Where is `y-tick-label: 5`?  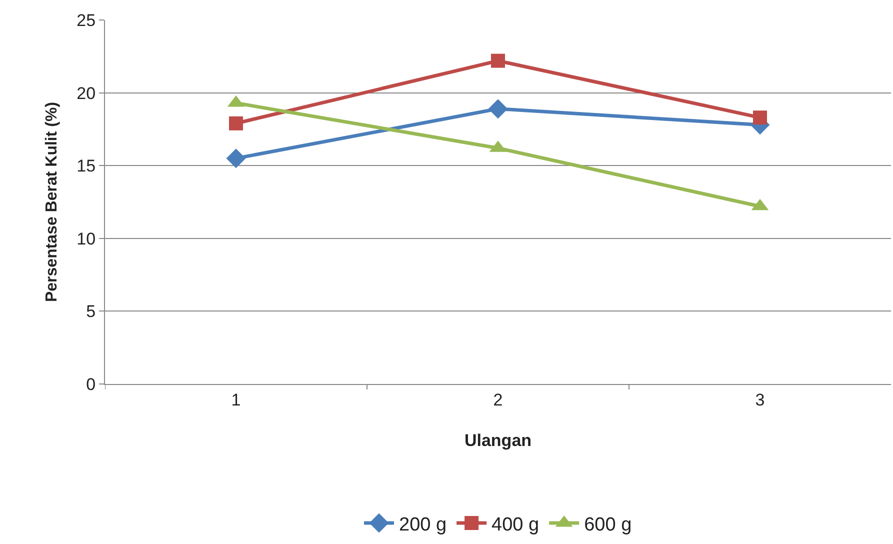 y-tick-label: 5 is located at coordinates (91, 312).